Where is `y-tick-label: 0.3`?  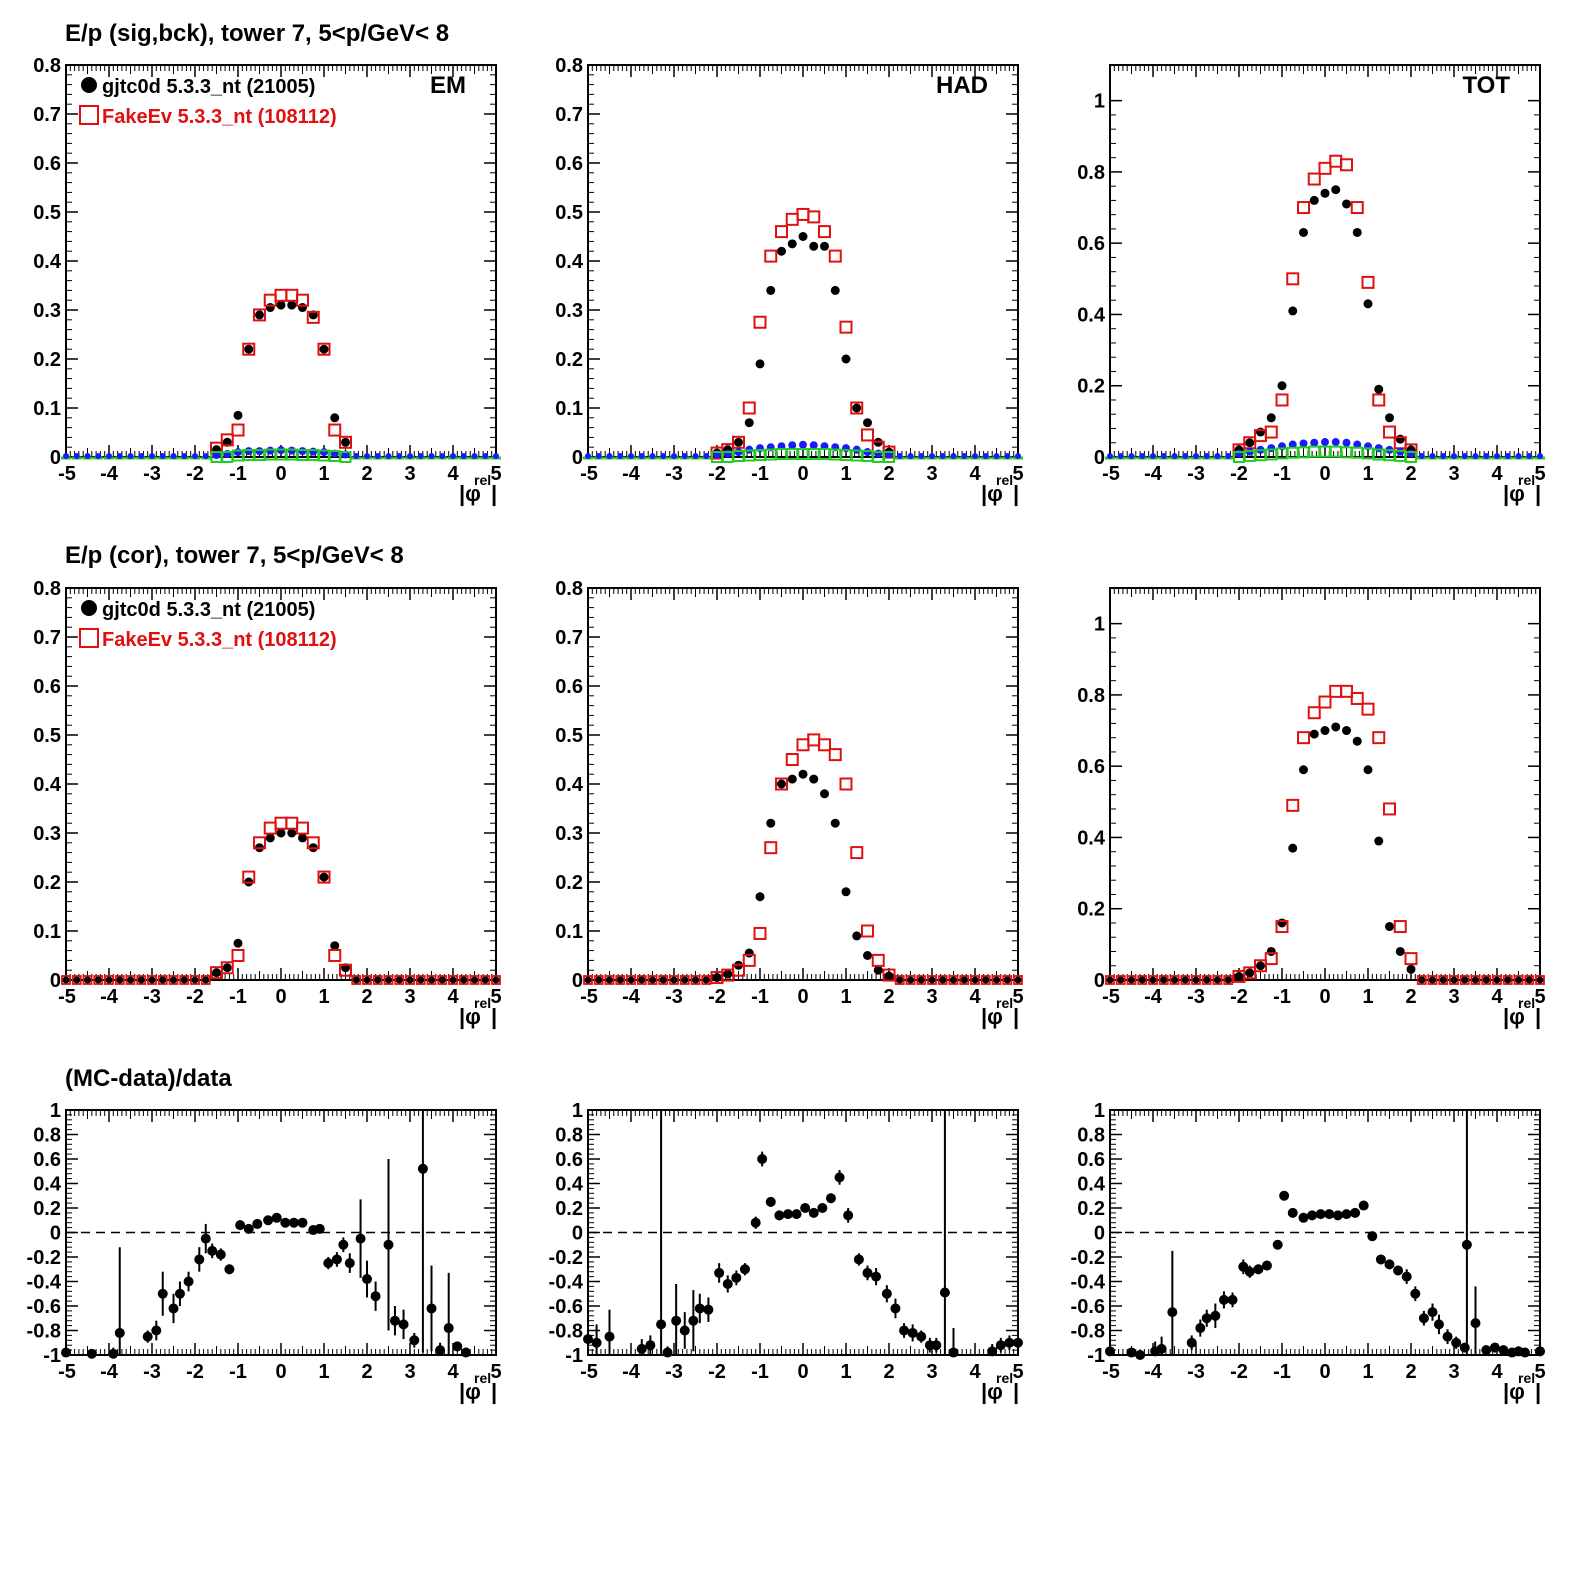 y-tick-label: 0.3 is located at coordinates (569, 834).